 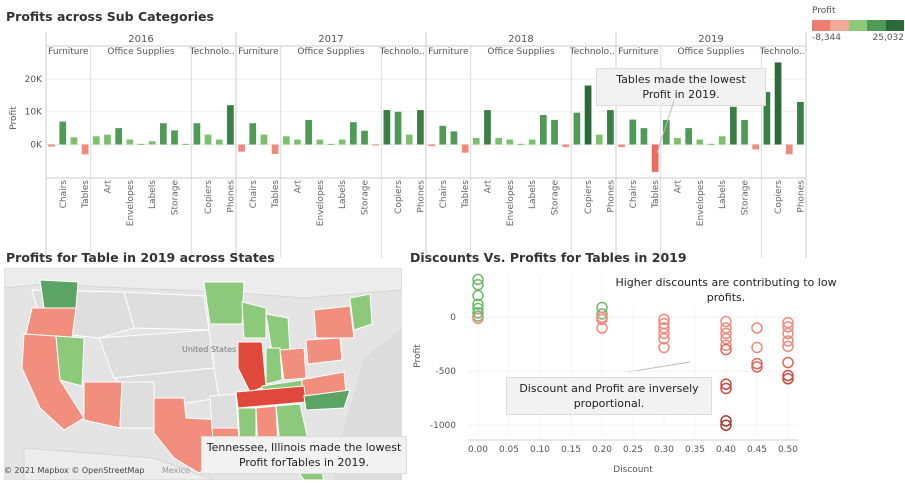 What do you see at coordinates (34, 113) in the screenshot?
I see `y-tick-label: 10K` at bounding box center [34, 113].